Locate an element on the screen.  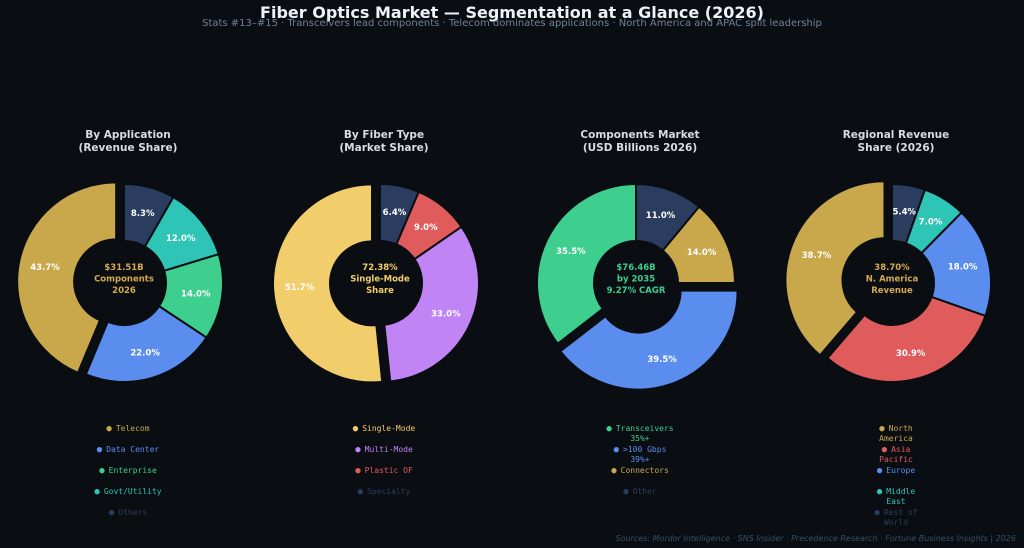
legend-sublabel: America is located at coordinates (896, 438).